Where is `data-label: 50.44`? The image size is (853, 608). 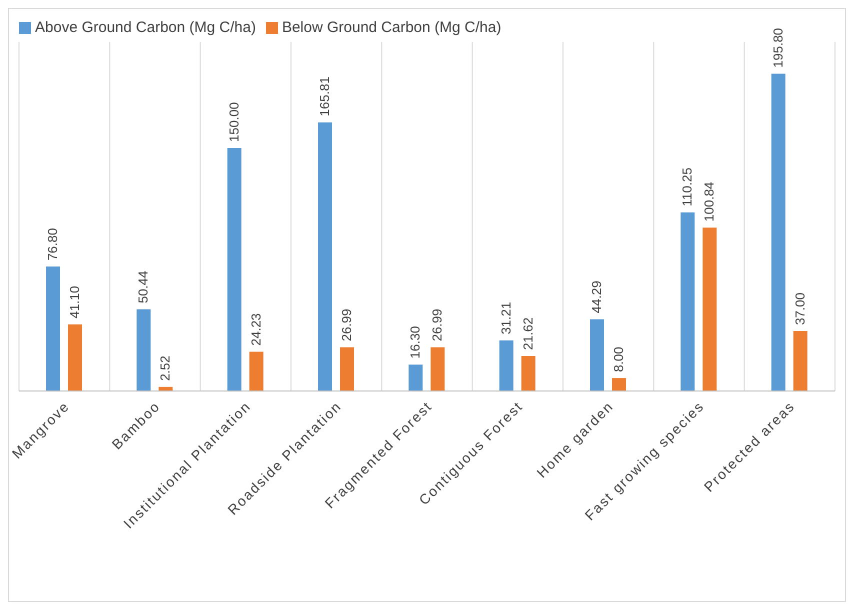 data-label: 50.44 is located at coordinates (143, 287).